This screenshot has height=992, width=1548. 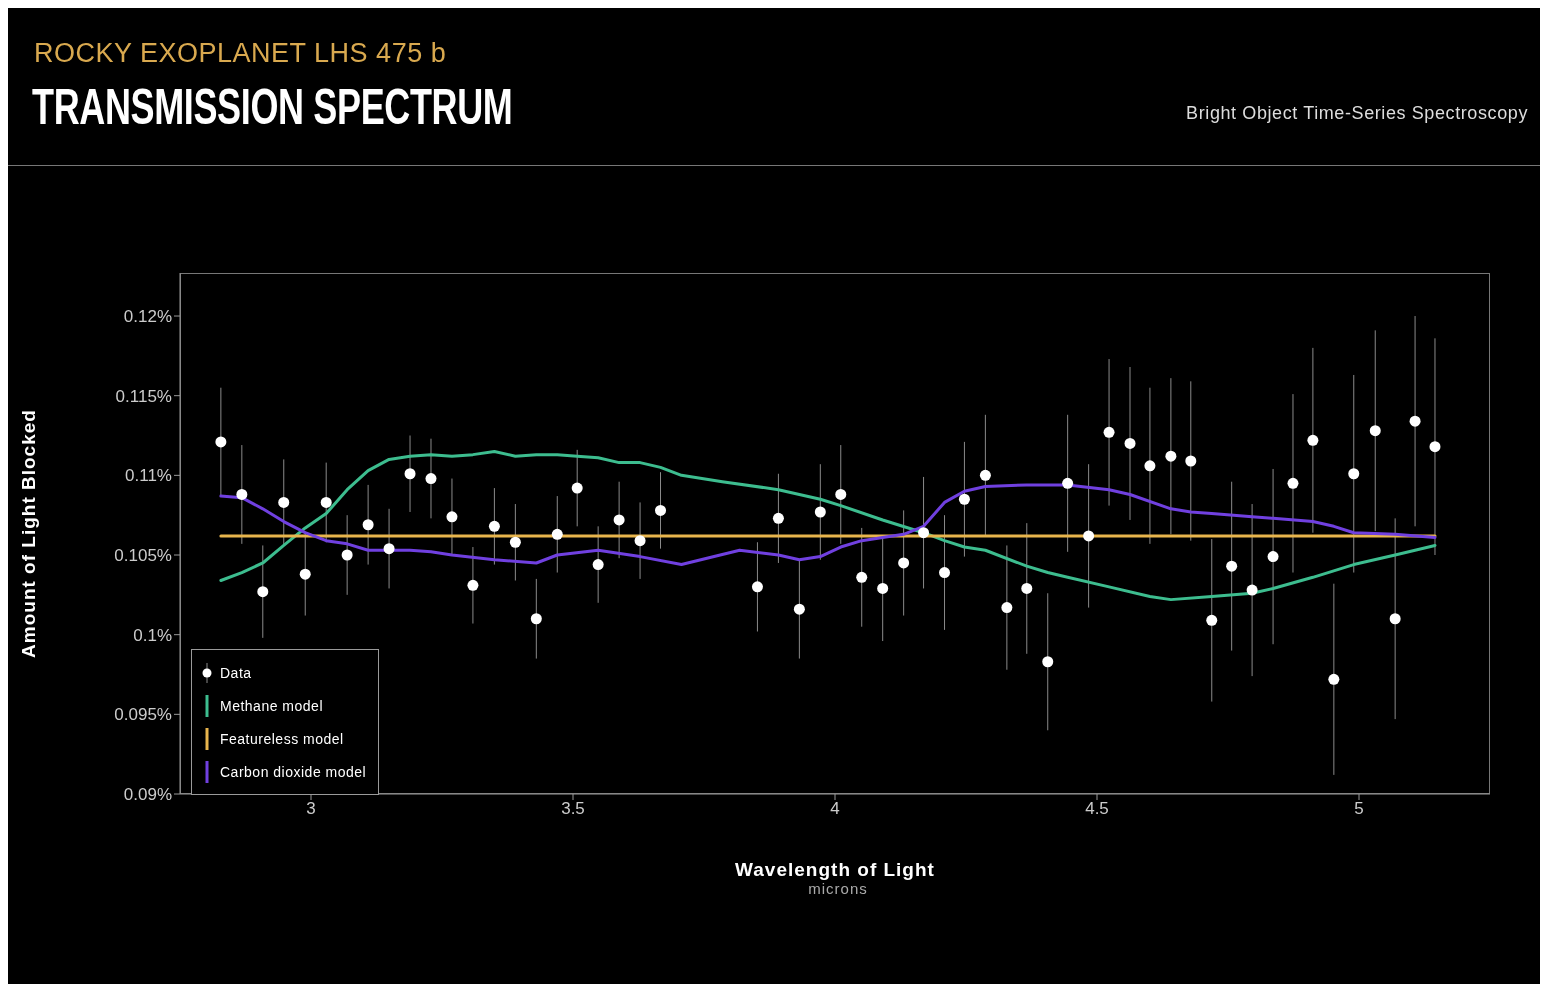 What do you see at coordinates (236, 672) in the screenshot?
I see `legend-label: Data` at bounding box center [236, 672].